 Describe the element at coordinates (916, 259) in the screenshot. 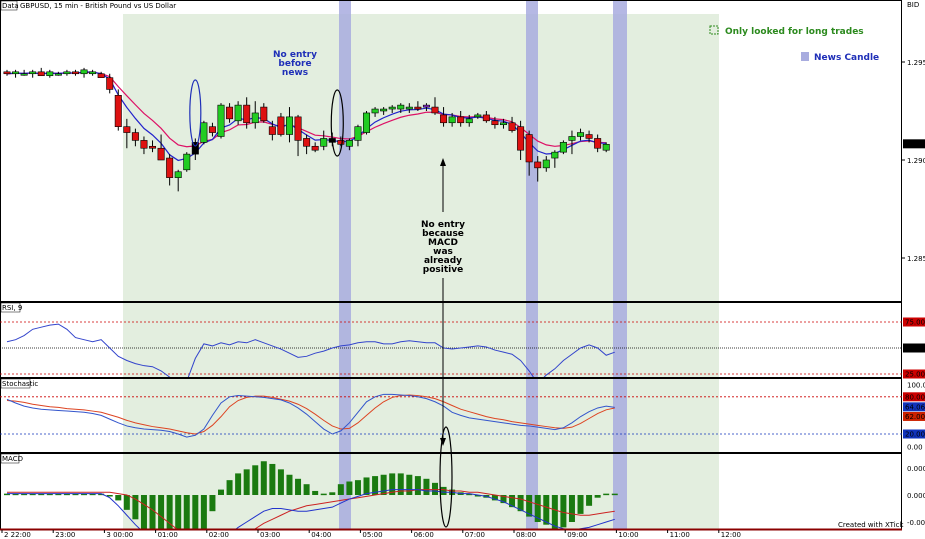

I see `price-tick-label: 1.2850` at that location.